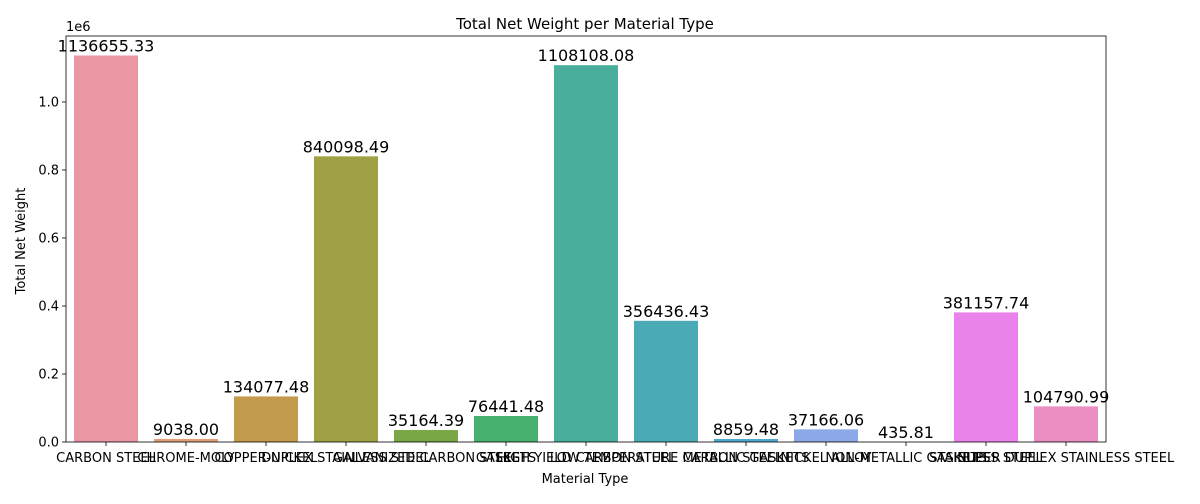  What do you see at coordinates (666, 311) in the screenshot?
I see `bar-value-label-7: 356436.43` at bounding box center [666, 311].